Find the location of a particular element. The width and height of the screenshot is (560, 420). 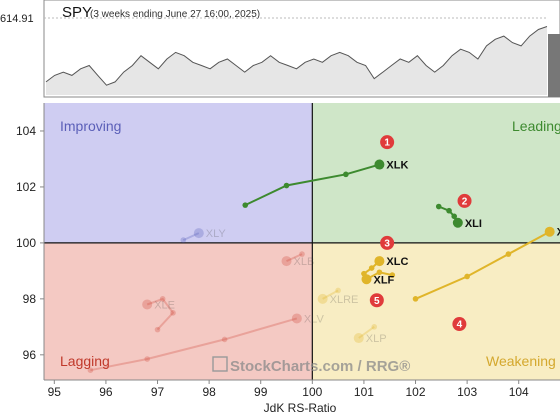

quadrant-label-lagging: Lagging is located at coordinates (85, 361).